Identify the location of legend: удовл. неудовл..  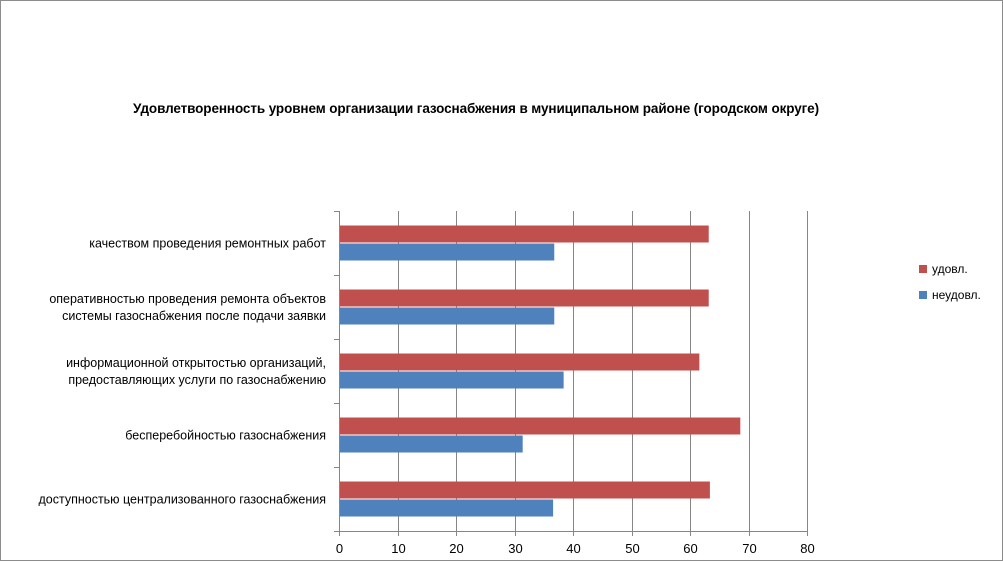
(950, 285).